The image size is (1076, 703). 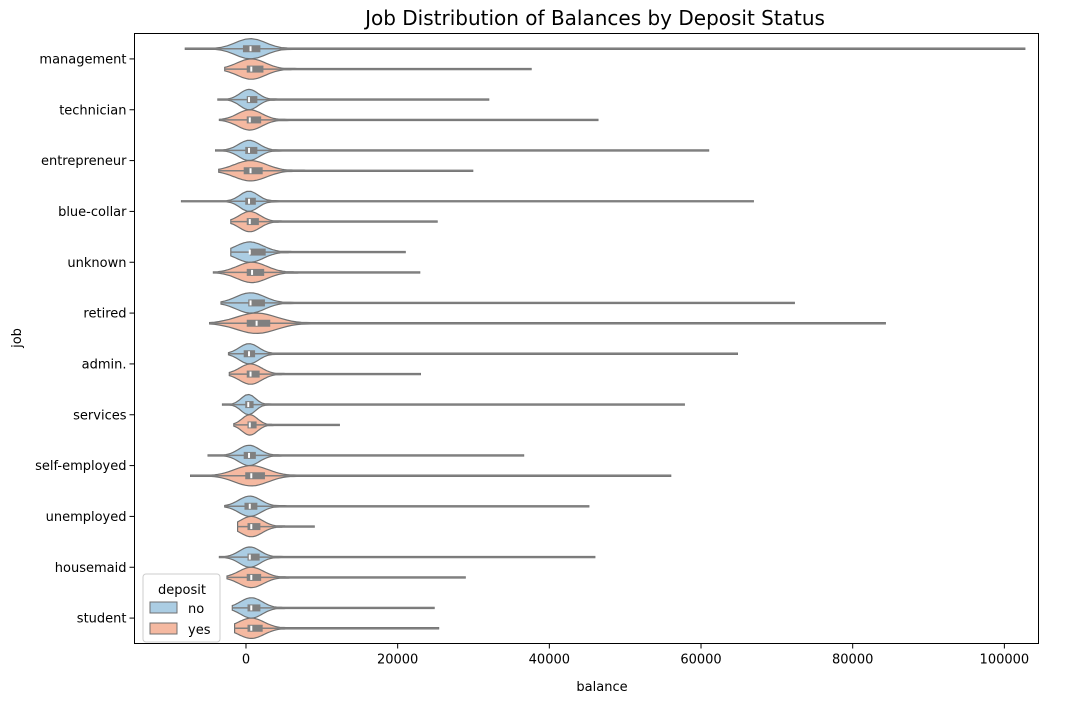 I want to click on y-tick-label: retired, so click(x=104, y=314).